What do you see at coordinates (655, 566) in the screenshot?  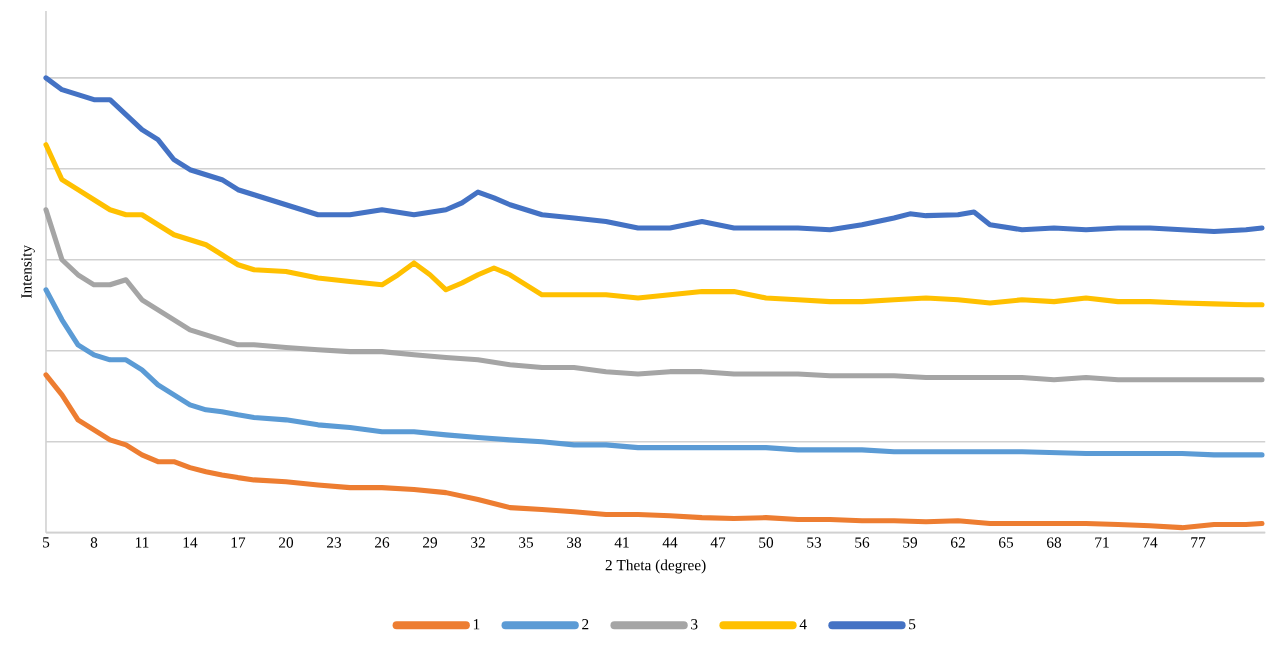 I see `x-axis-title: 2 Theta (degree)` at bounding box center [655, 566].